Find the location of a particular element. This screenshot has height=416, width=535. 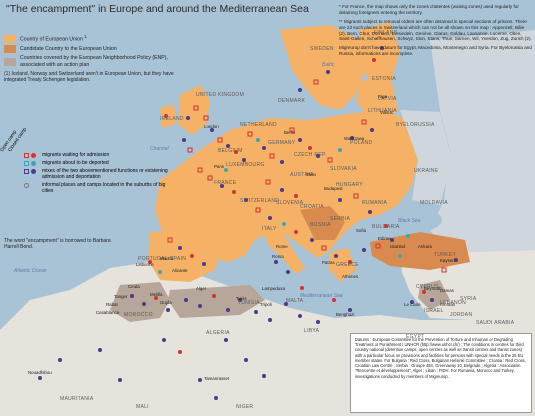

map-label-countrie: HUNGARY is located at coordinates (350, 185).